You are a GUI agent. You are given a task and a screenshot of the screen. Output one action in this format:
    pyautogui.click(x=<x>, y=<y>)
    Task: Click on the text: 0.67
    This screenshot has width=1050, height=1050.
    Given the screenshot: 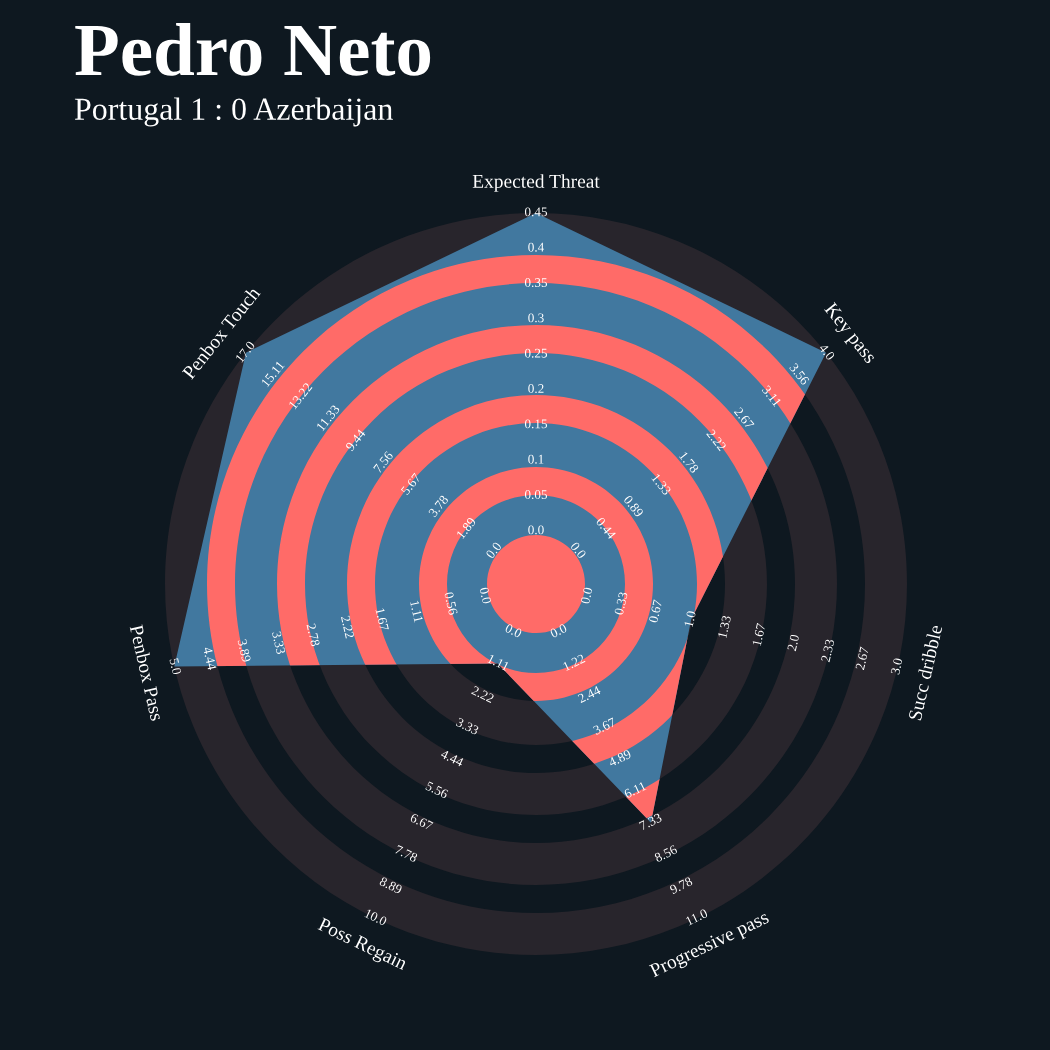 What is the action you would take?
    pyautogui.click(x=655, y=611)
    